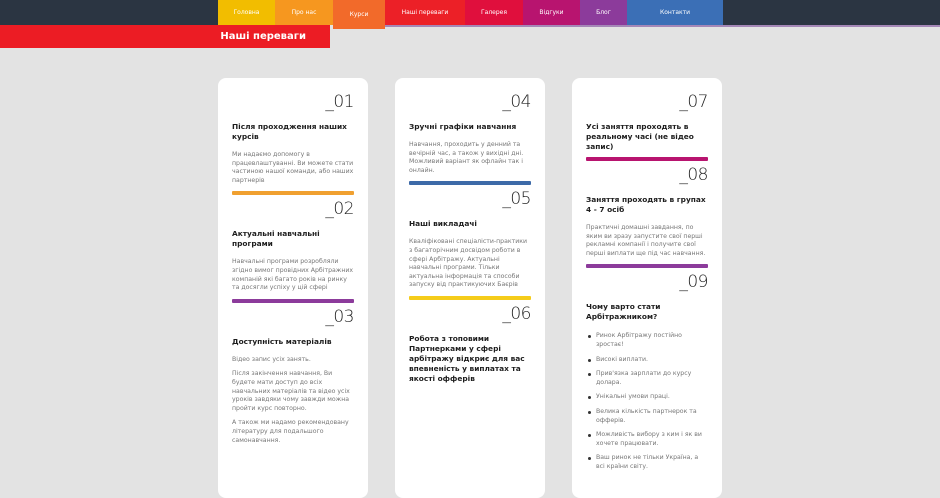 Image resolution: width=940 pixels, height=498 pixels. What do you see at coordinates (276, 239) in the screenshot?
I see `advantage-title: Актуальні навчальні програми` at bounding box center [276, 239].